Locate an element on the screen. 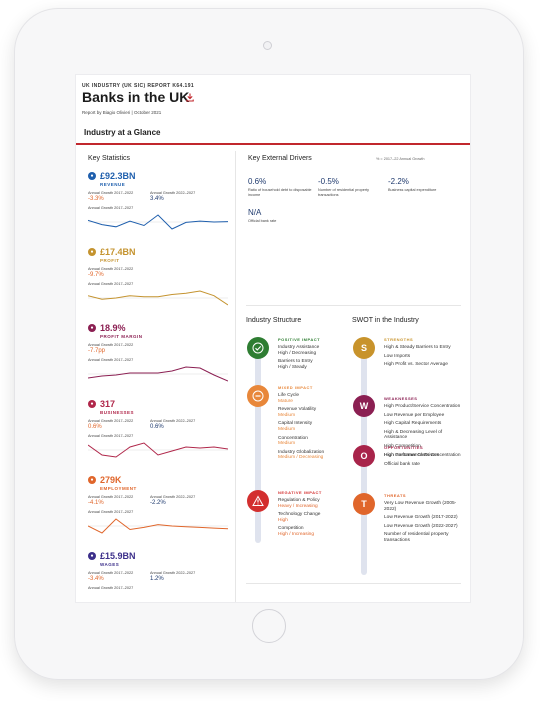 The image size is (552, 701). stat-value: £15.9BN is located at coordinates (118, 556).